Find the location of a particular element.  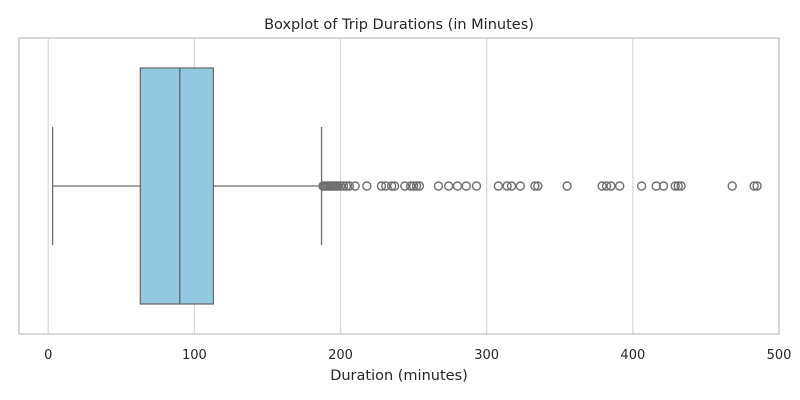

x-tick-label: 100 is located at coordinates (194, 355).